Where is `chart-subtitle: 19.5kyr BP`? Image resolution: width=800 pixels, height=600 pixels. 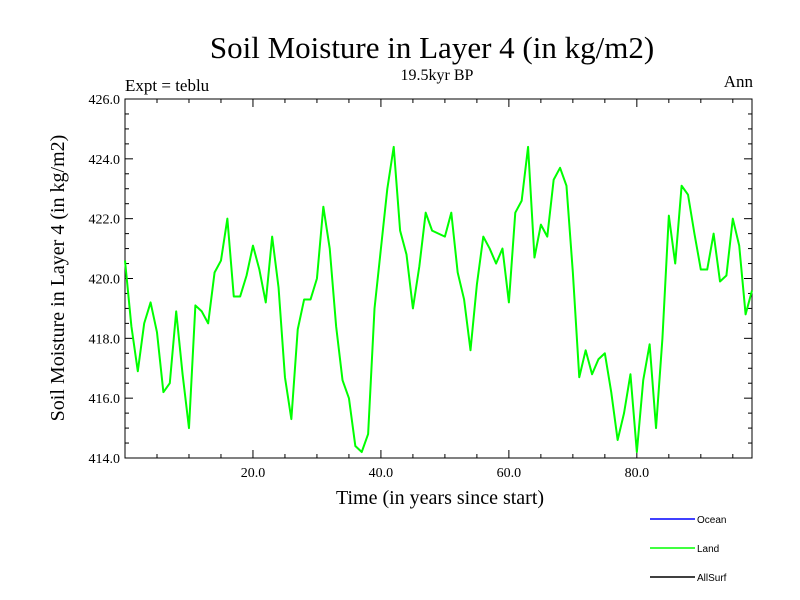 chart-subtitle: 19.5kyr BP is located at coordinates (437, 75).